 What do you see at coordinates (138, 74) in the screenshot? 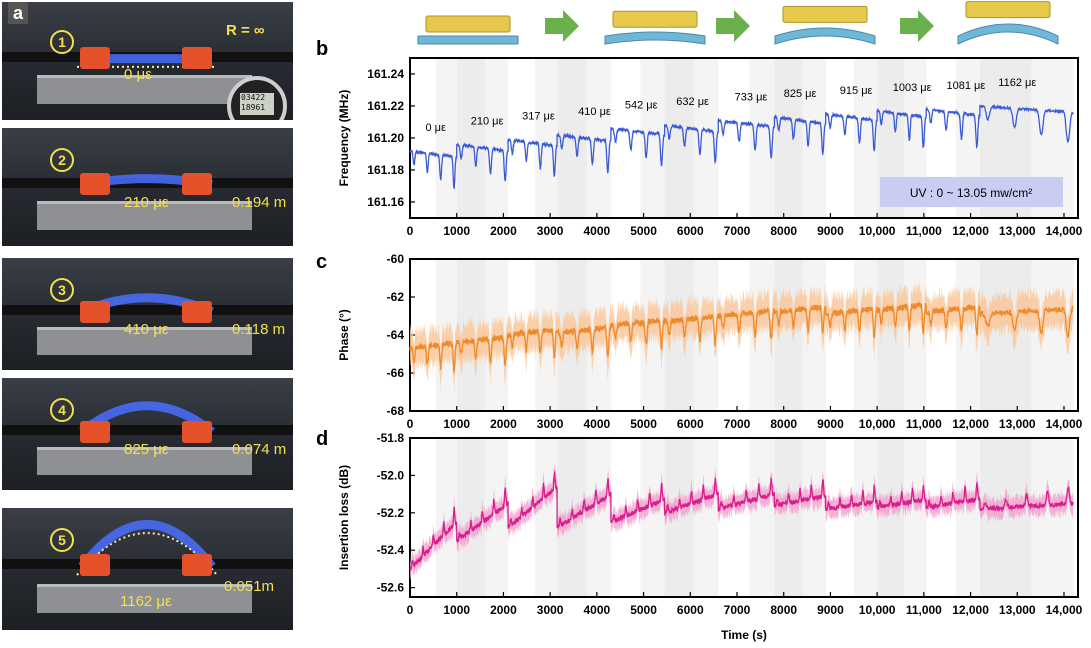
I see `photo-strain-label: 0 με` at bounding box center [138, 74].